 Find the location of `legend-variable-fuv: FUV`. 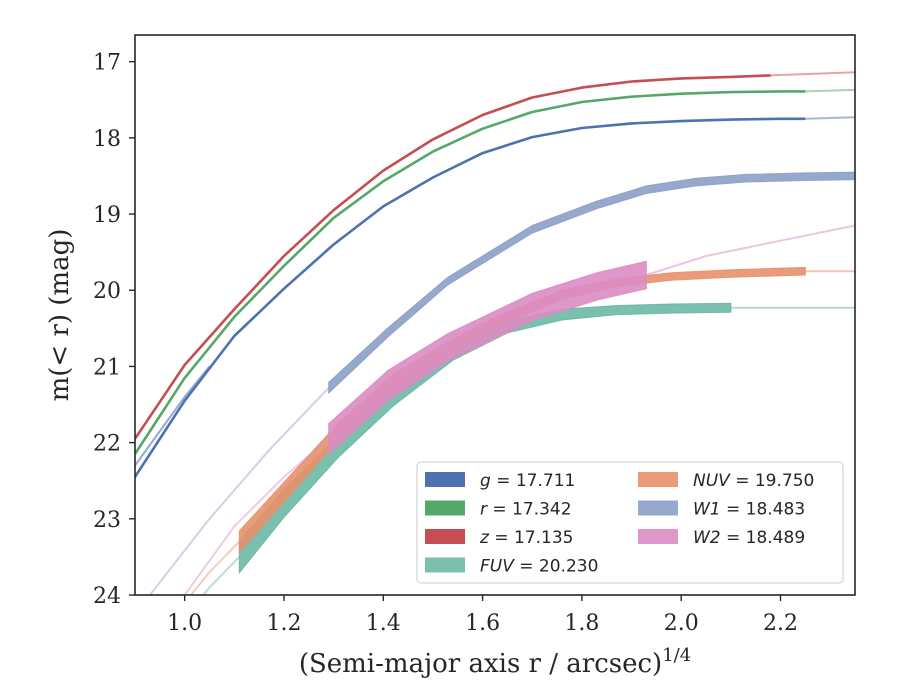

legend-variable-fuv: FUV is located at coordinates (497, 567).